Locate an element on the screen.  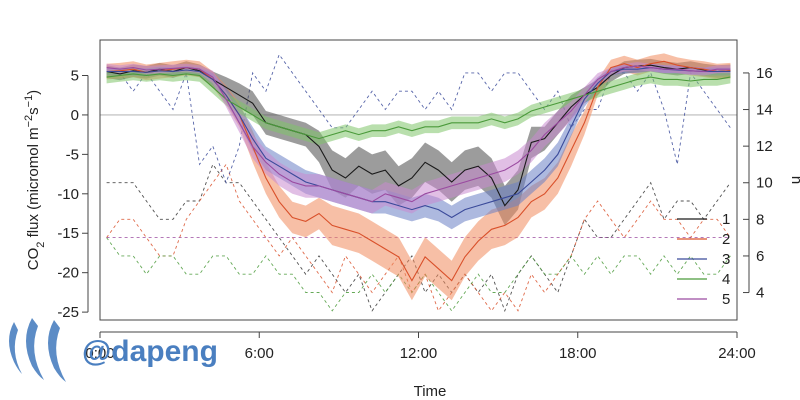
legend-label-5: 5 is located at coordinates (726, 299).